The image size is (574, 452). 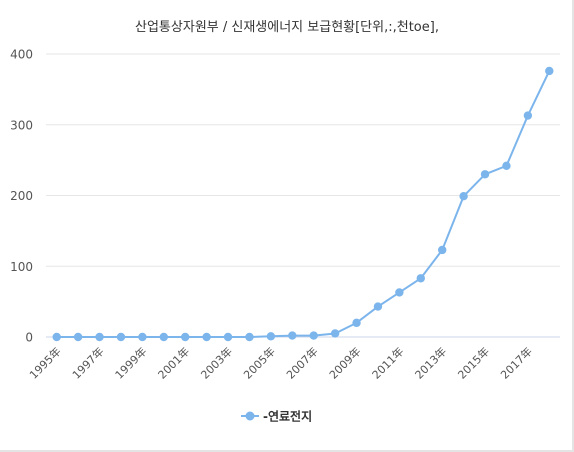 I want to click on x-tick-label: 2001年, so click(x=173, y=362).